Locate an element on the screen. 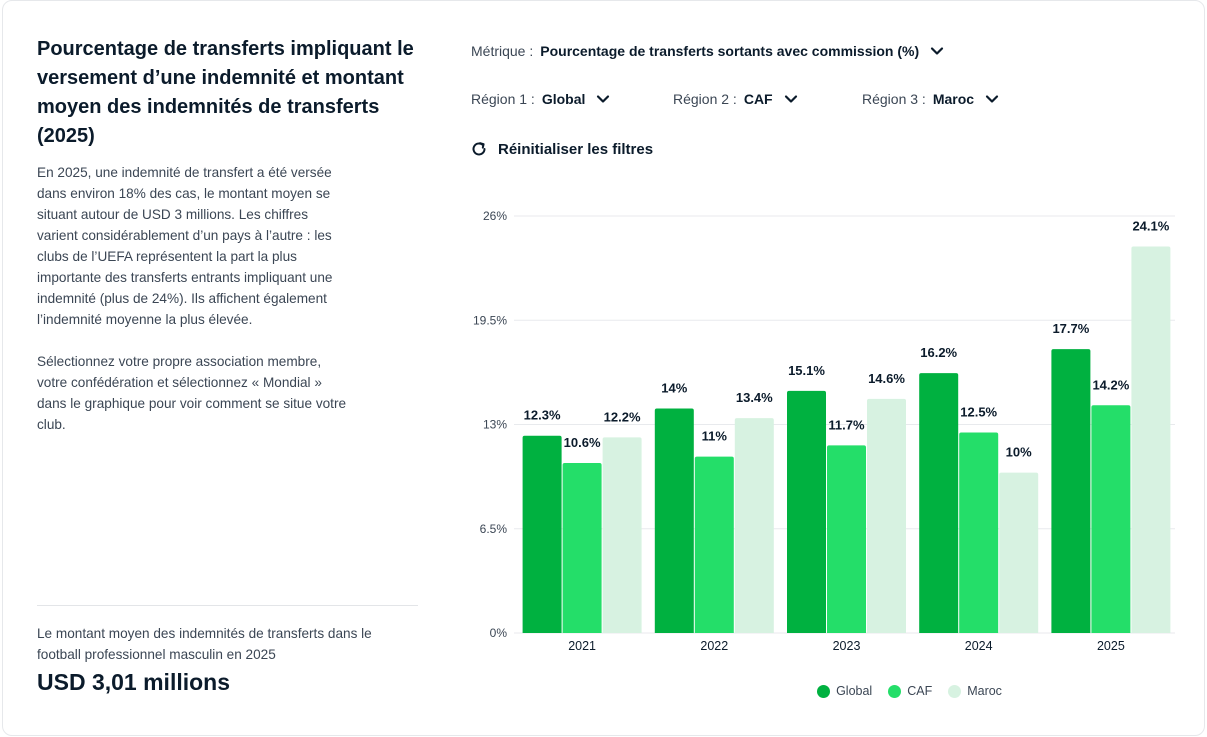  y-tick-label: 13% is located at coordinates (495, 425).